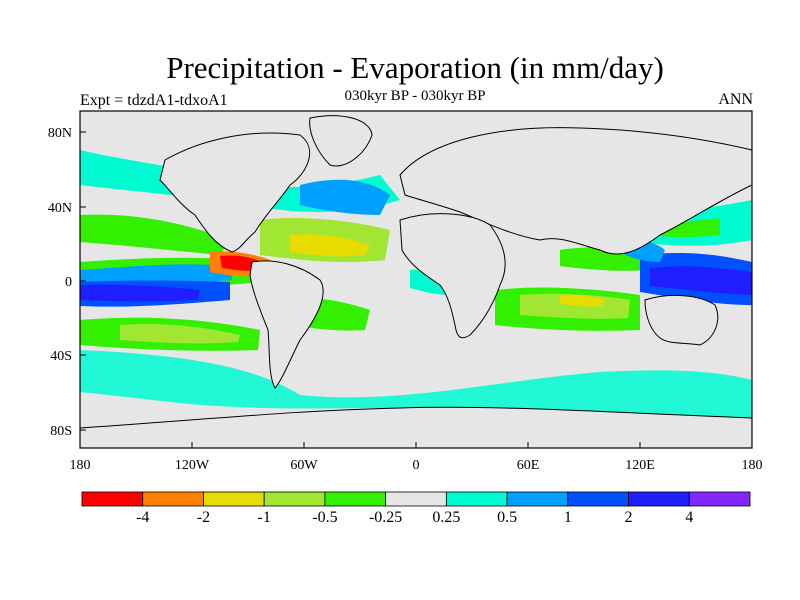  I want to click on lon-tick-label: 60W, so click(304, 465).